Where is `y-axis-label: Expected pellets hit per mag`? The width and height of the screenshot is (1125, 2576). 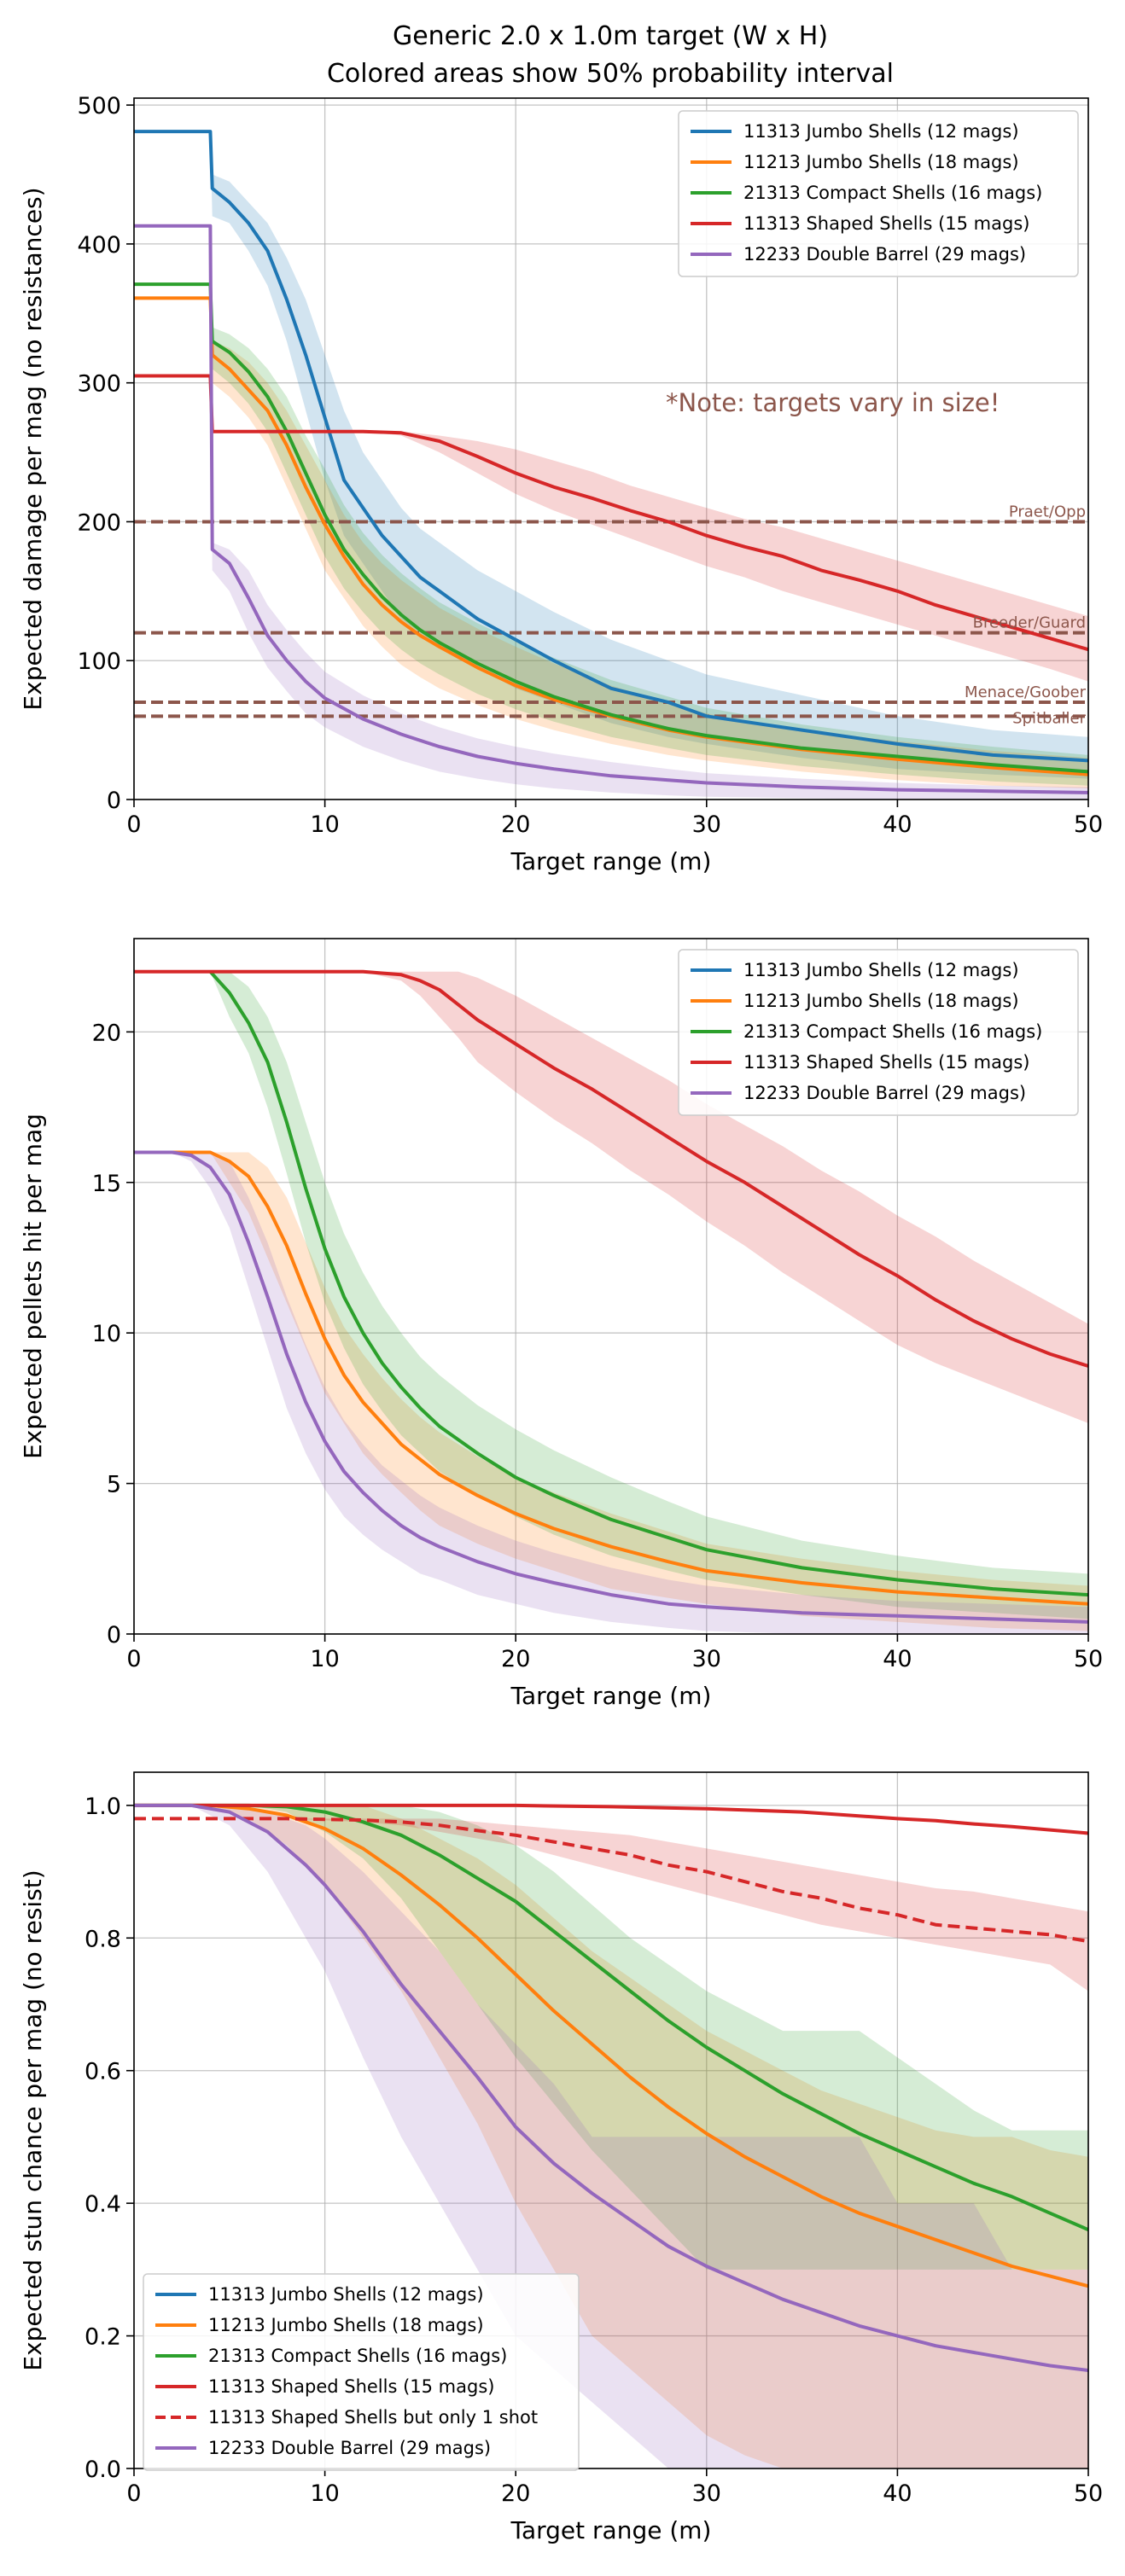 y-axis-label: Expected pellets hit per mag is located at coordinates (33, 1286).